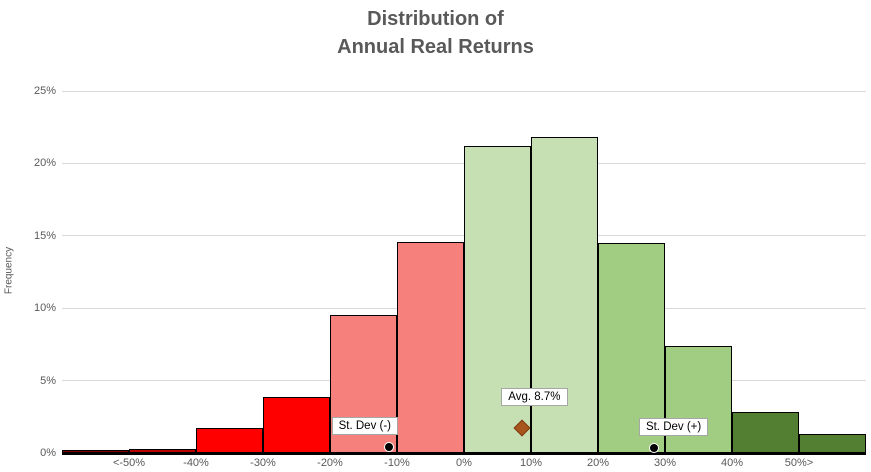 This screenshot has width=871, height=472. Describe the element at coordinates (534, 397) in the screenshot. I see `annotation-label: Avg. 8.7%` at that location.